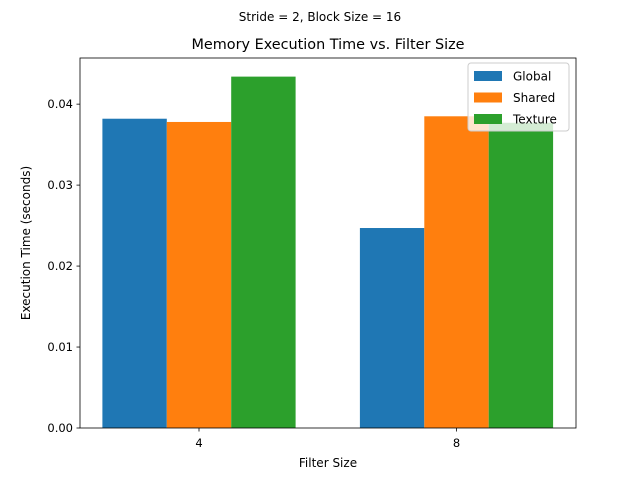 The width and height of the screenshot is (640, 480). What do you see at coordinates (328, 45) in the screenshot?
I see `chart-title: Memory Execution Time vs. Filter Size` at bounding box center [328, 45].